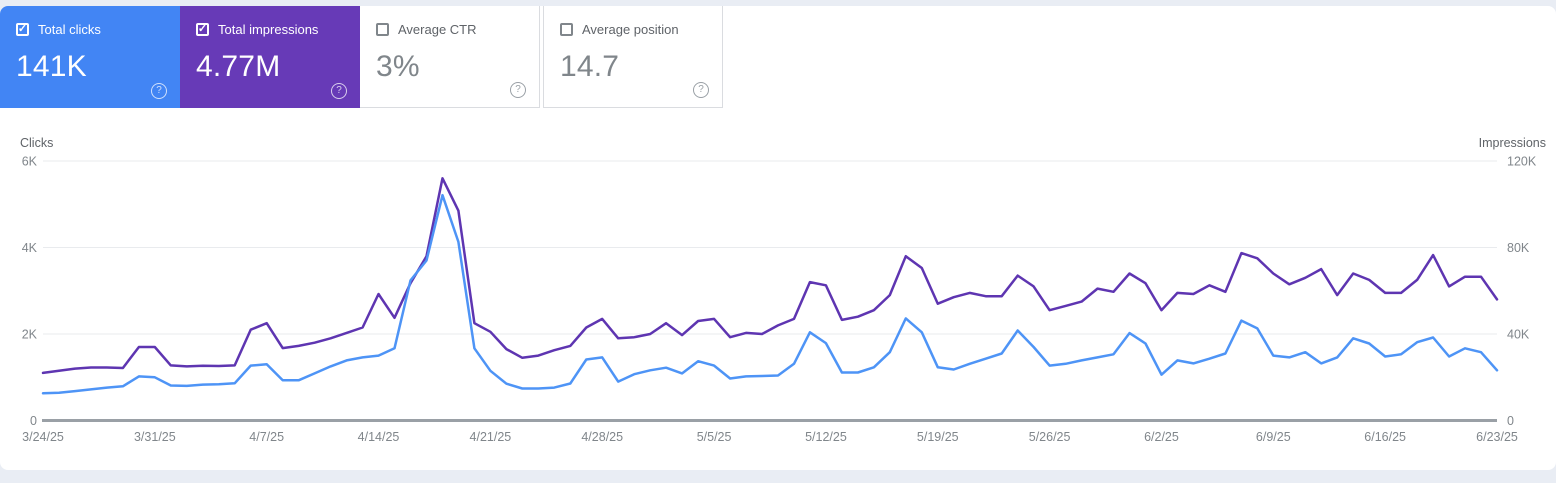  What do you see at coordinates (938, 437) in the screenshot?
I see `svg-text: 5/19/25` at bounding box center [938, 437].